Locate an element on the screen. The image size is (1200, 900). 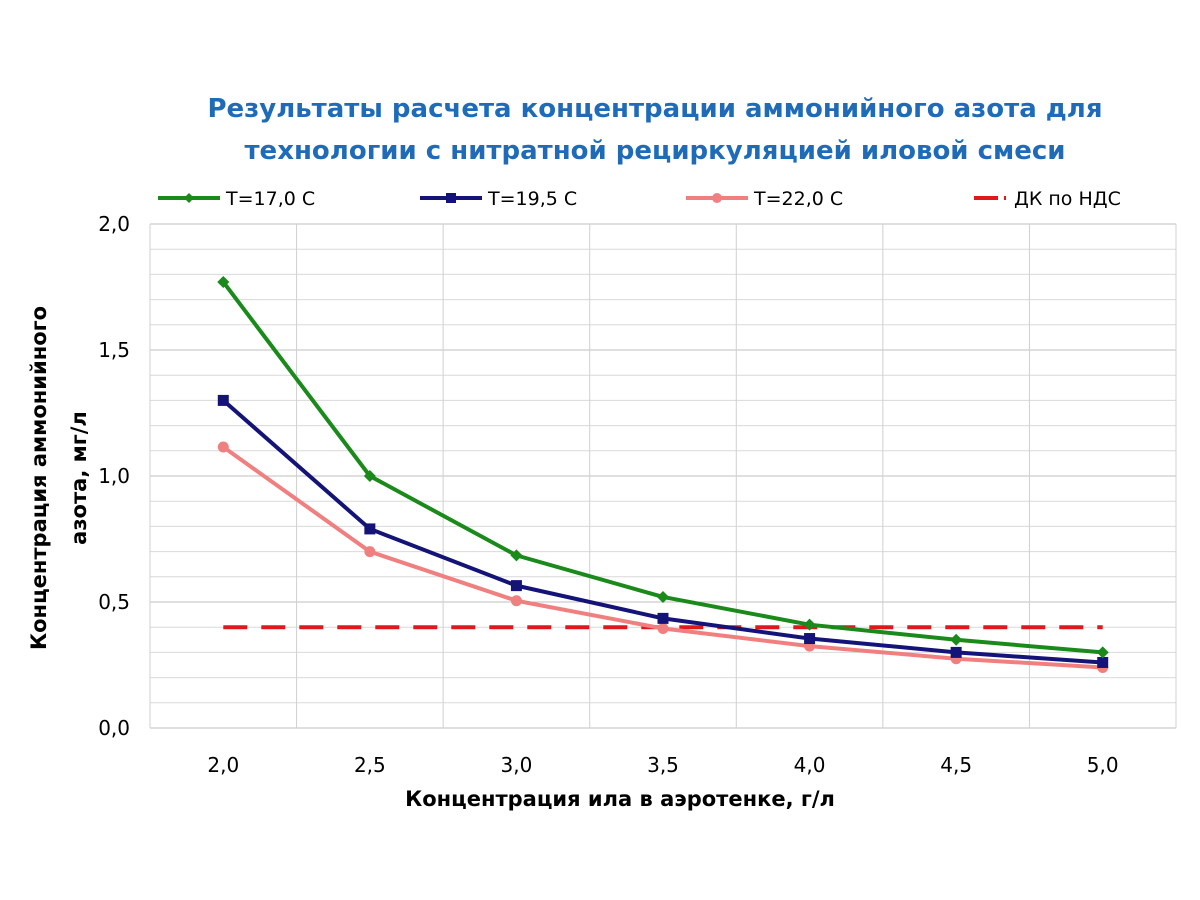
legend-item-0: T=17,0 C is located at coordinates (236, 199).